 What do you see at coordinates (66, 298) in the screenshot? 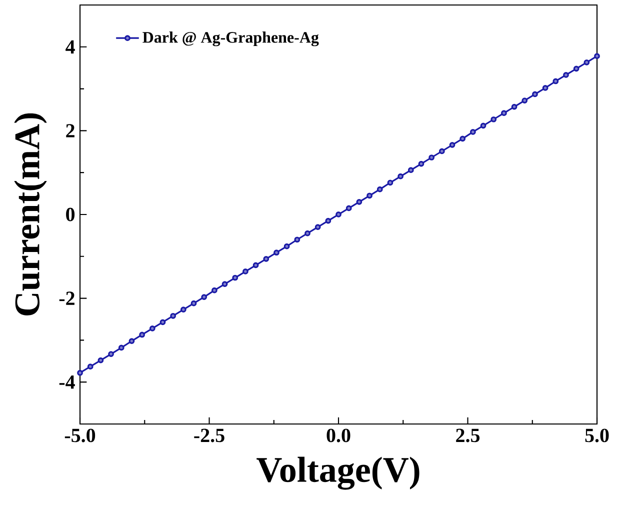
I see `y-tick-label: -2` at bounding box center [66, 298].